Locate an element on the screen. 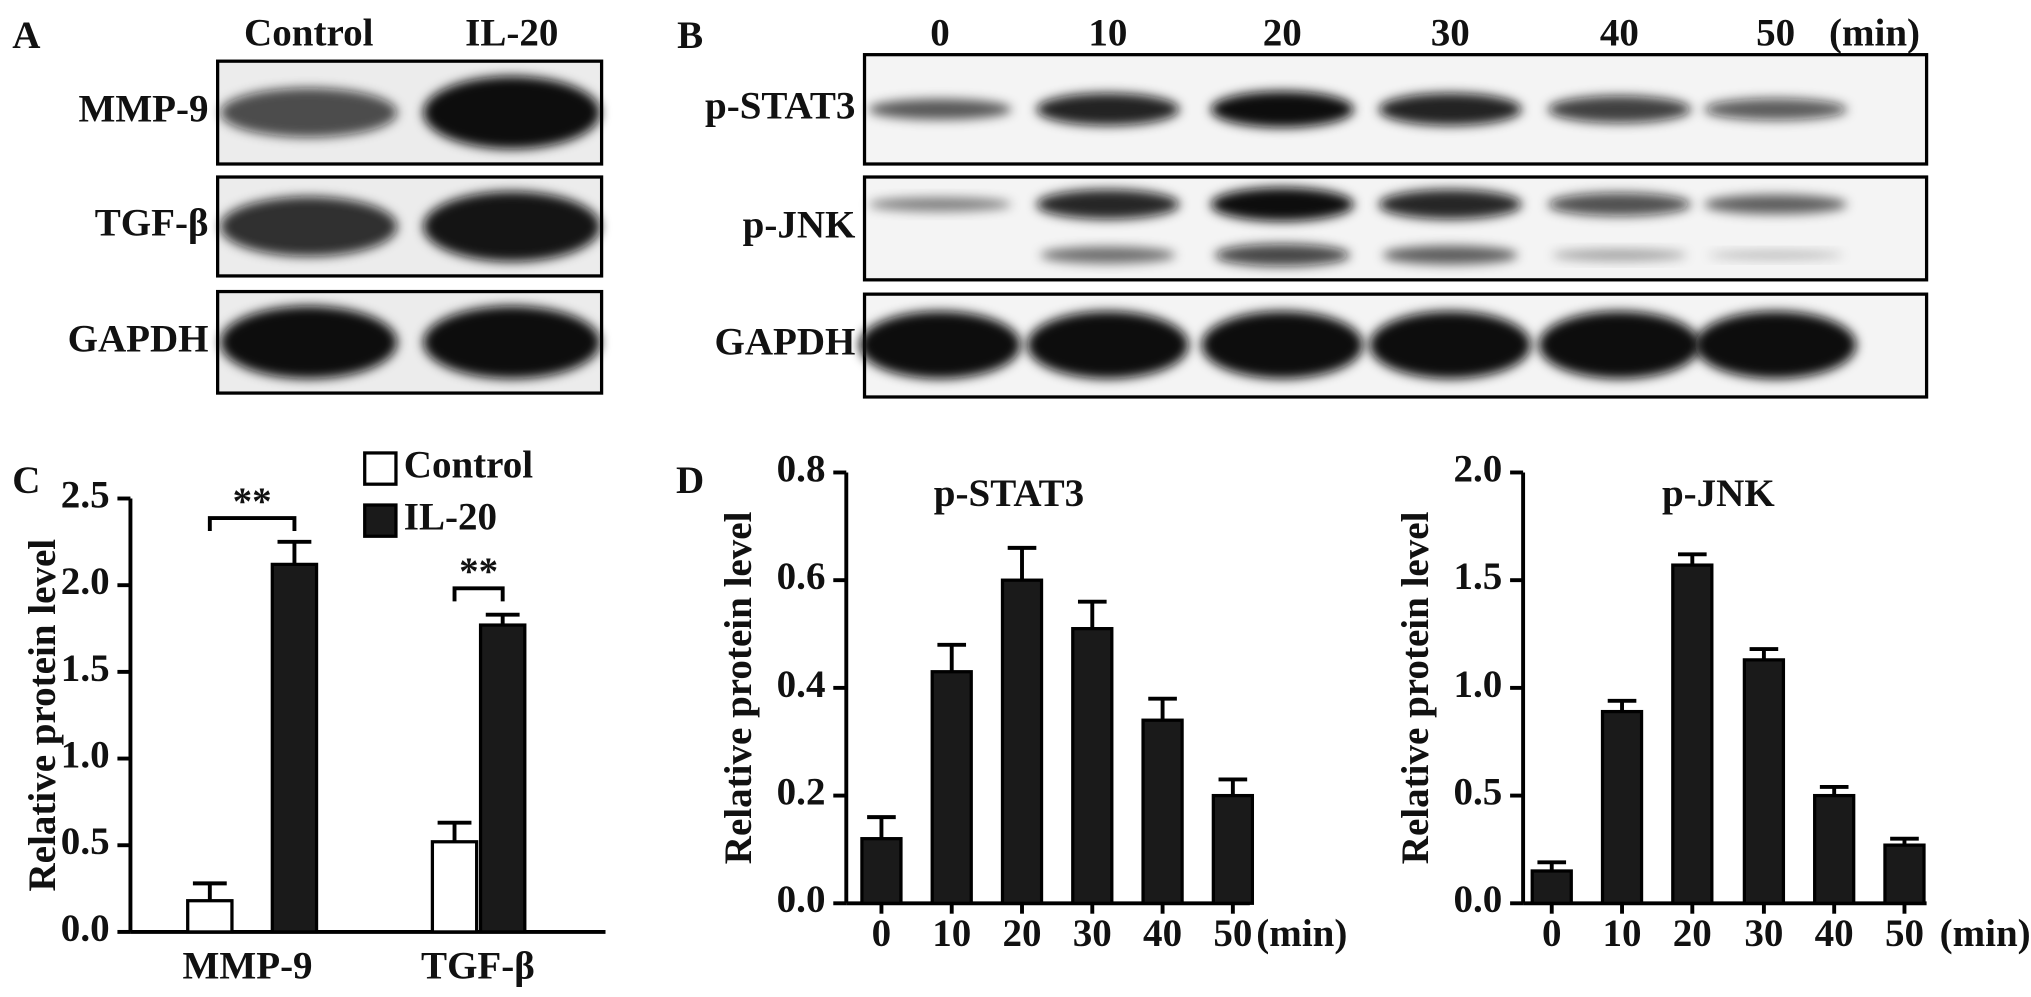 Image resolution: width=2031 pixels, height=997 pixels. panel-label: A is located at coordinates (26, 35).